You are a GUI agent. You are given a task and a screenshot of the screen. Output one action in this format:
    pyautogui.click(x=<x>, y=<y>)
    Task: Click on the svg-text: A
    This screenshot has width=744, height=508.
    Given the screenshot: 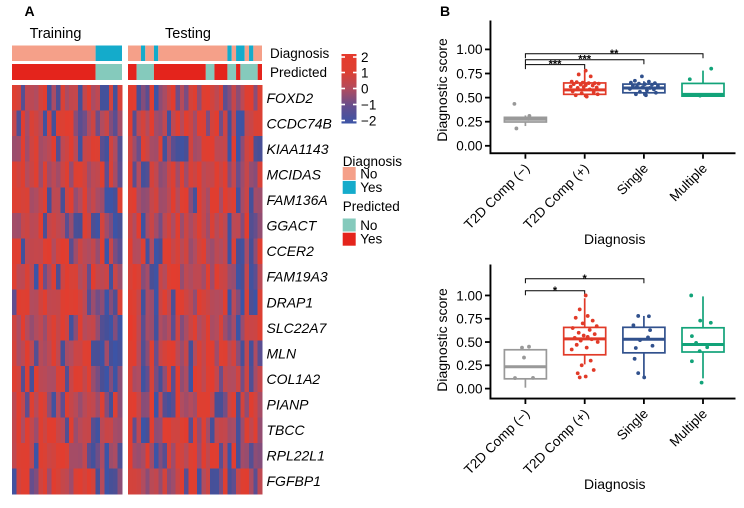 What is the action you would take?
    pyautogui.click(x=30, y=11)
    